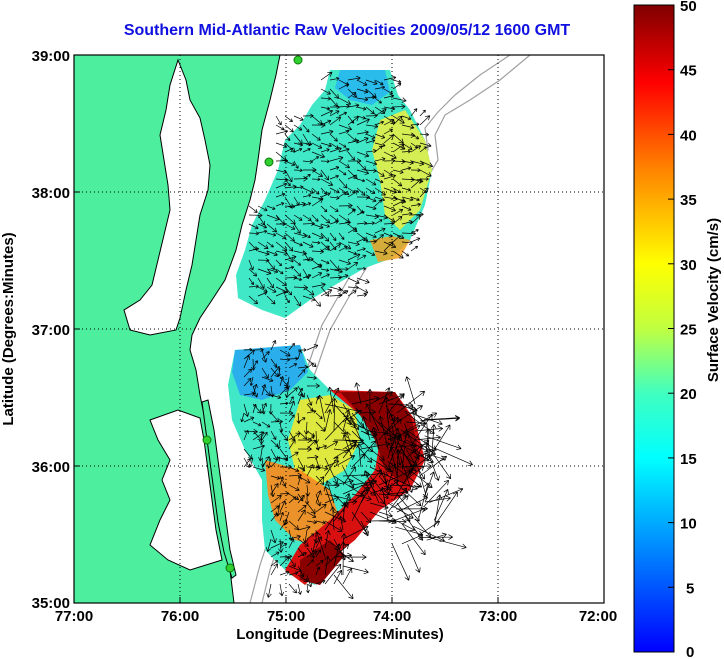 The image size is (724, 659). I want to click on y-tick-label: 37:00, so click(51, 330).